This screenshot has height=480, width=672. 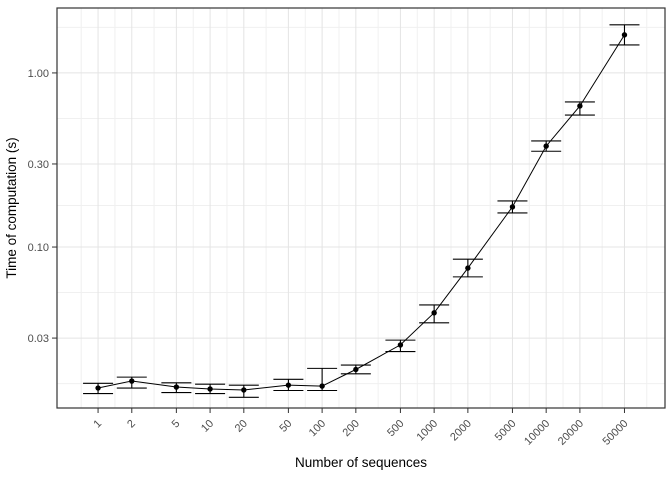 What do you see at coordinates (395, 428) in the screenshot?
I see `x-tick-label: 500` at bounding box center [395, 428].